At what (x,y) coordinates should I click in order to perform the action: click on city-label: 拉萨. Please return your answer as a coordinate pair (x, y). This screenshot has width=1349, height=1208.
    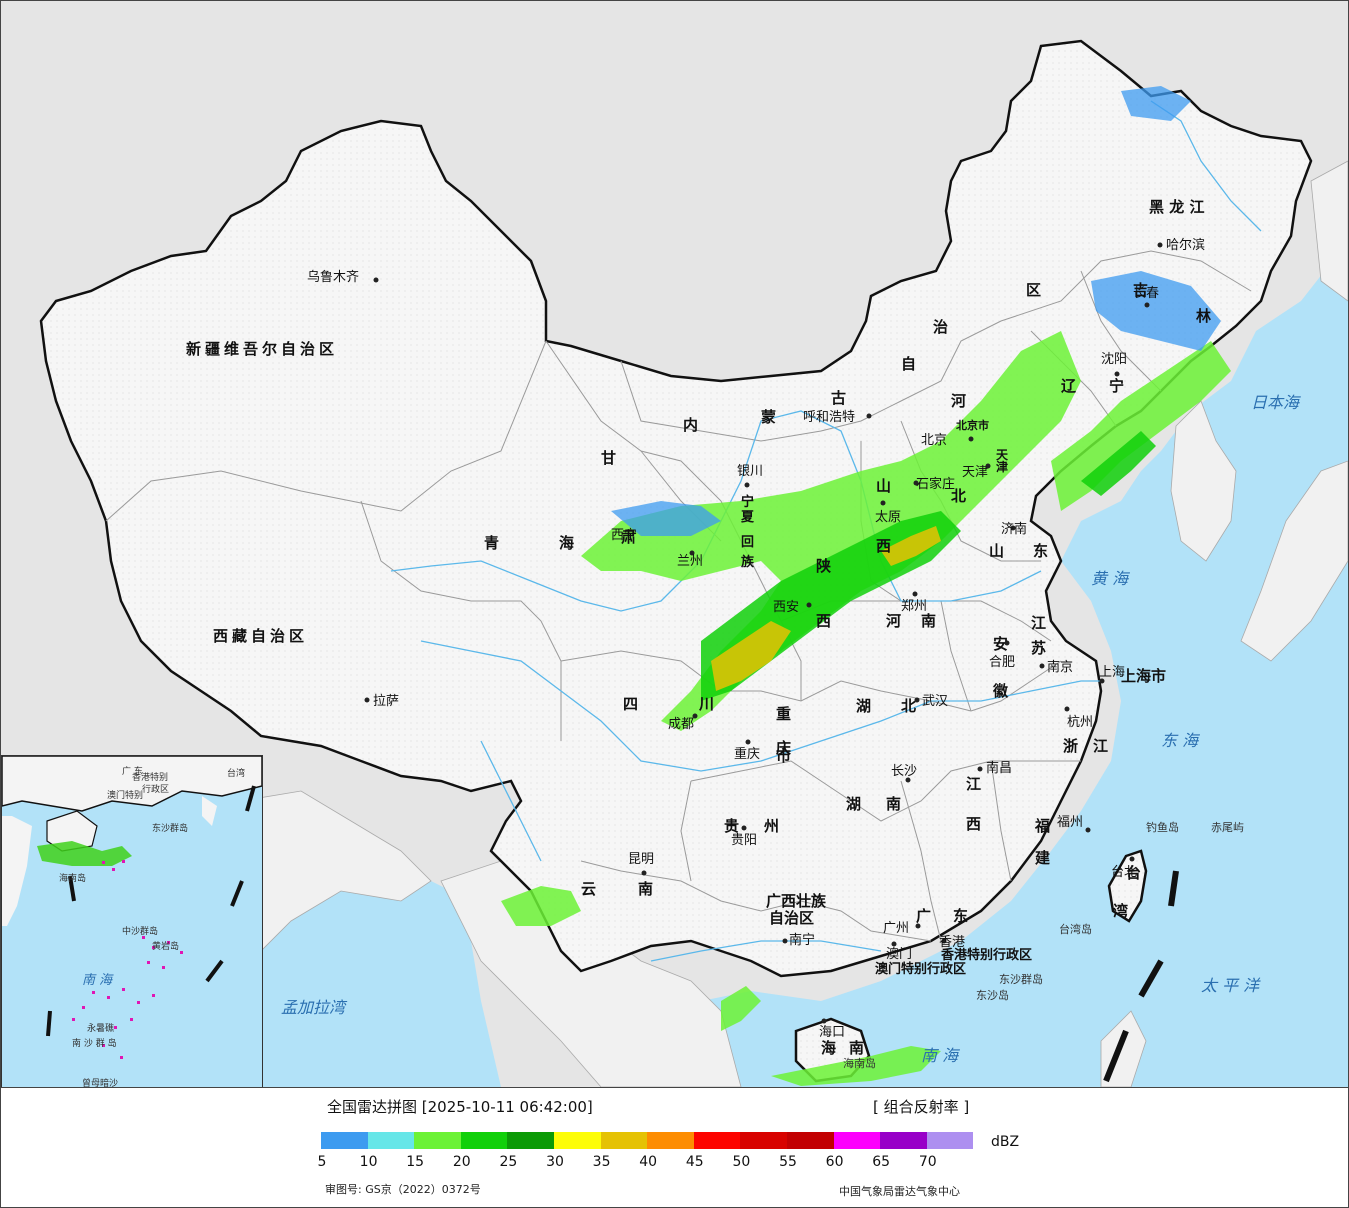
    Looking at the image, I should click on (386, 701).